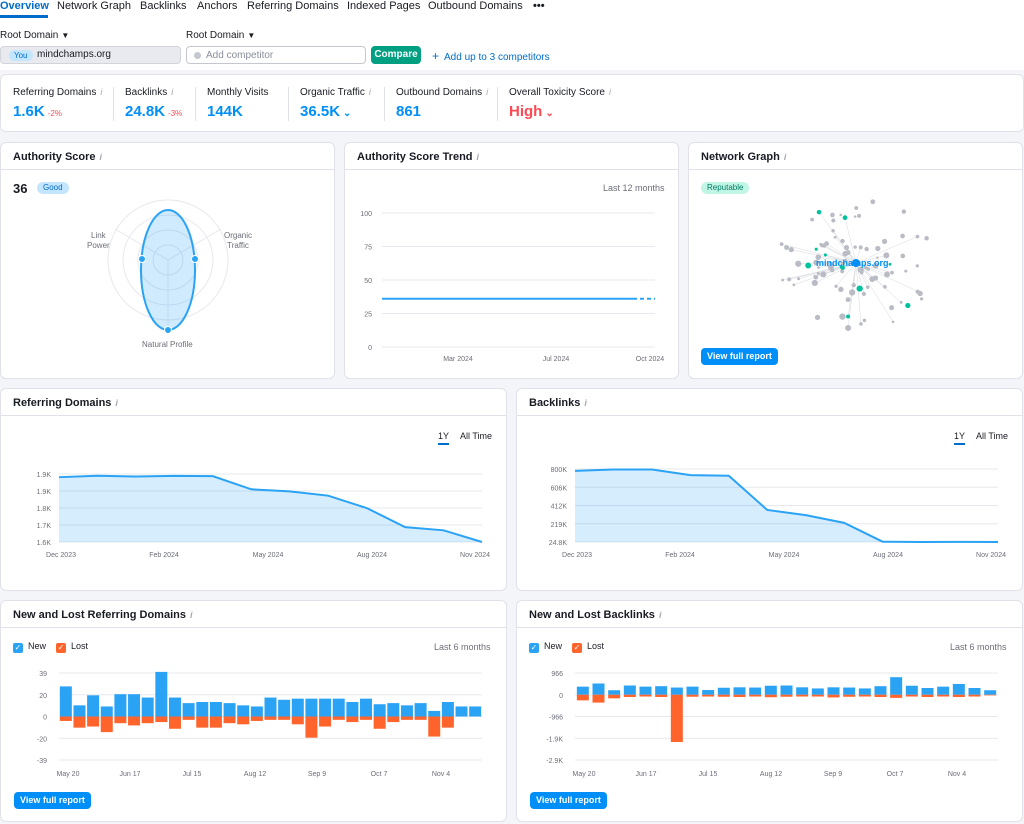 This screenshot has width=1024, height=824. What do you see at coordinates (24, 6) in the screenshot?
I see `tab-overview: Overview` at bounding box center [24, 6].